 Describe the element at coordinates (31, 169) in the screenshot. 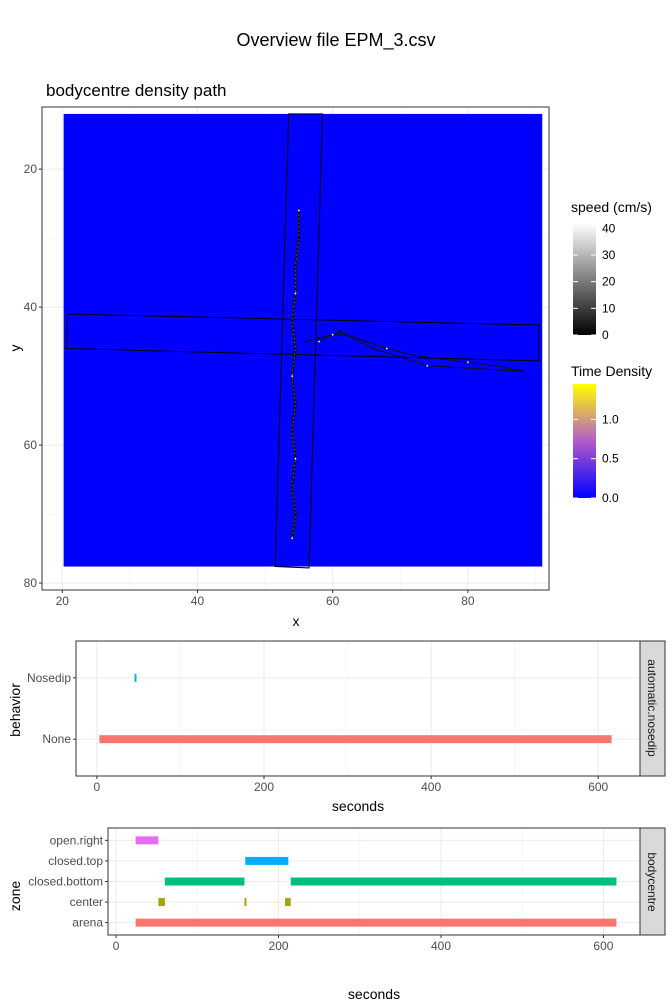

I see `y-tick-label: 20` at that location.